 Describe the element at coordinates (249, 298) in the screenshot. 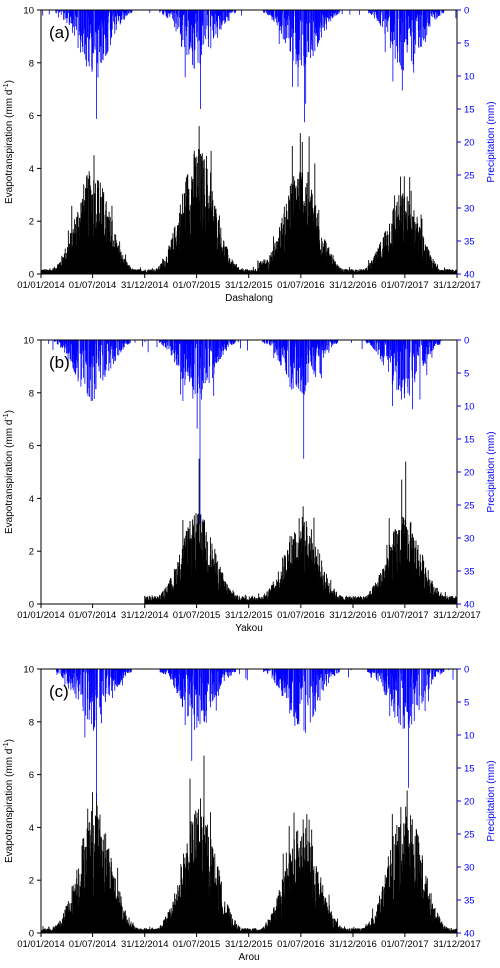

I see `x-axis-title: Dashalong` at that location.